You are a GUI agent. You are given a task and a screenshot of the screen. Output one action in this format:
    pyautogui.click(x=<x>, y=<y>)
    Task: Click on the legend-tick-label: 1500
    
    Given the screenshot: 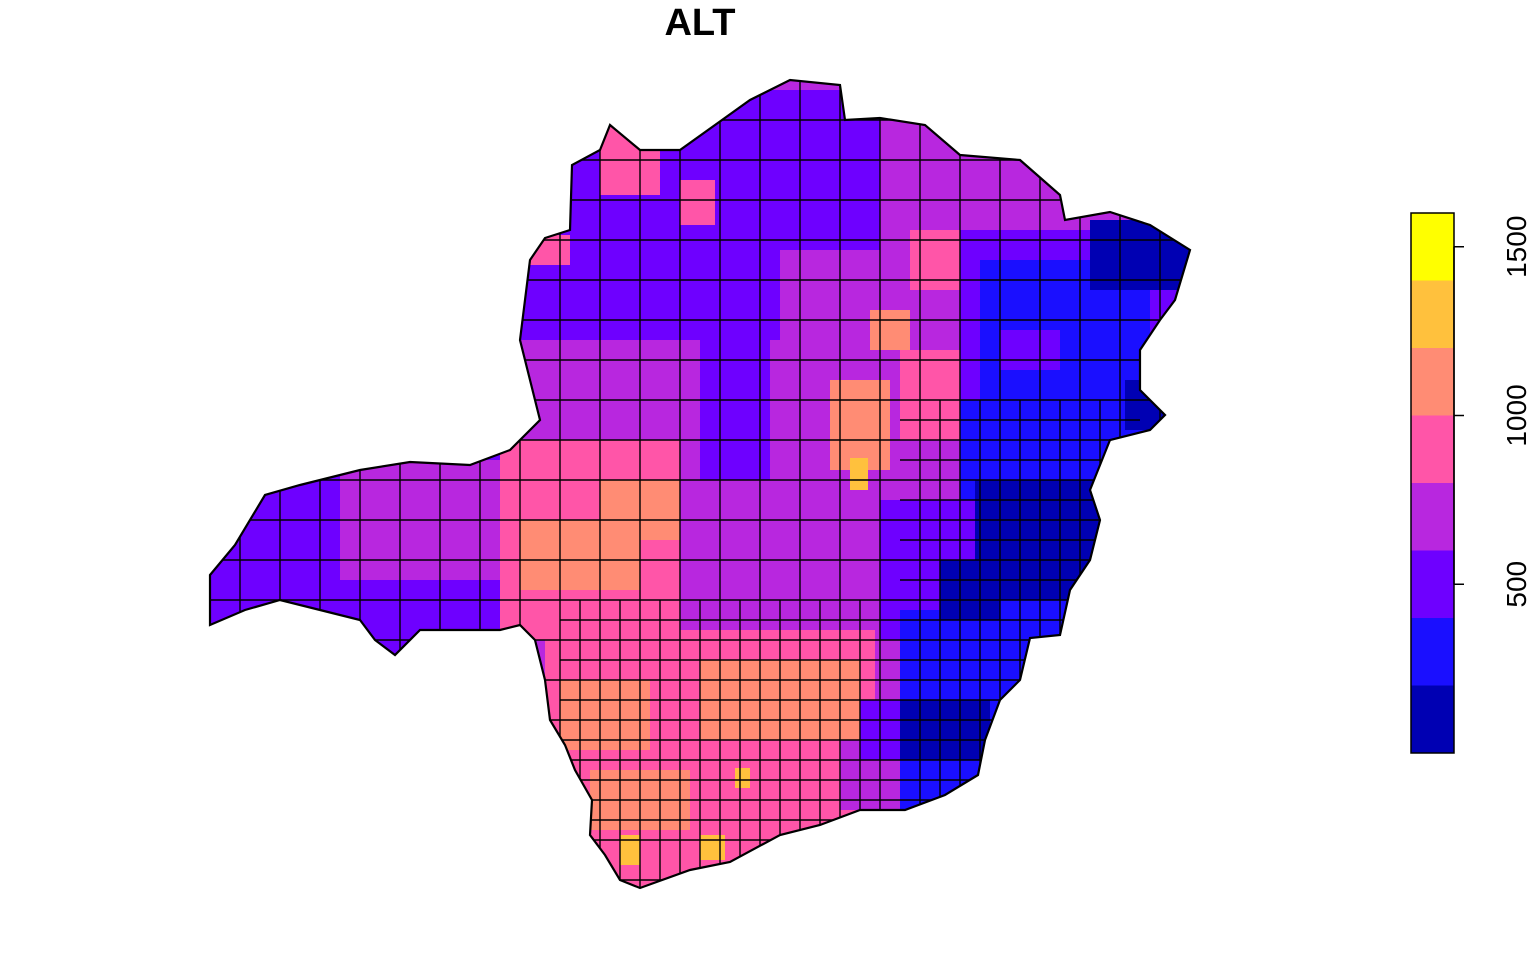 What is the action you would take?
    pyautogui.click(x=1516, y=247)
    